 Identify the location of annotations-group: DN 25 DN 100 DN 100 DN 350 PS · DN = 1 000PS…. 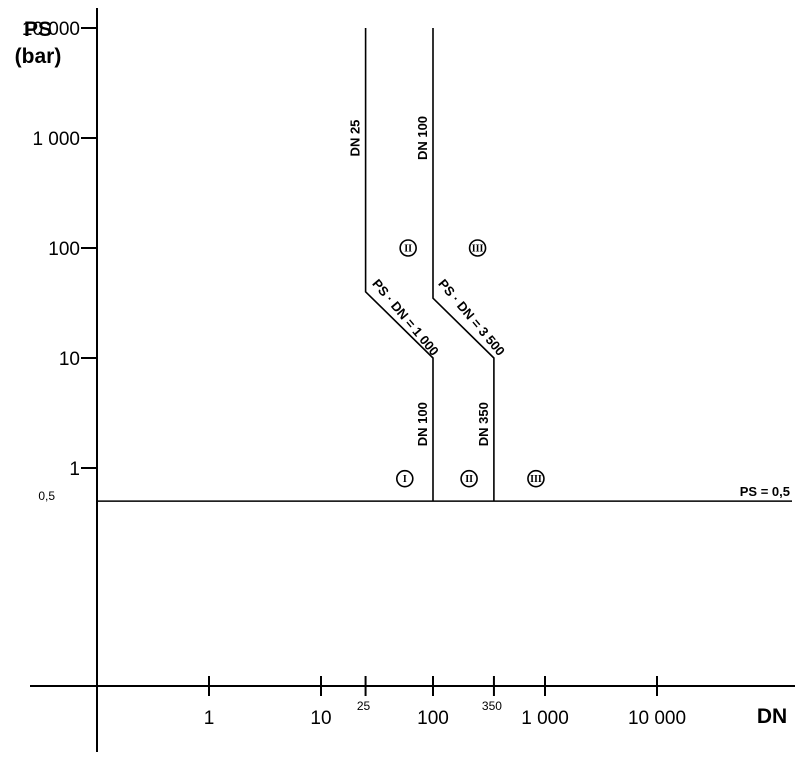
(428, 281).